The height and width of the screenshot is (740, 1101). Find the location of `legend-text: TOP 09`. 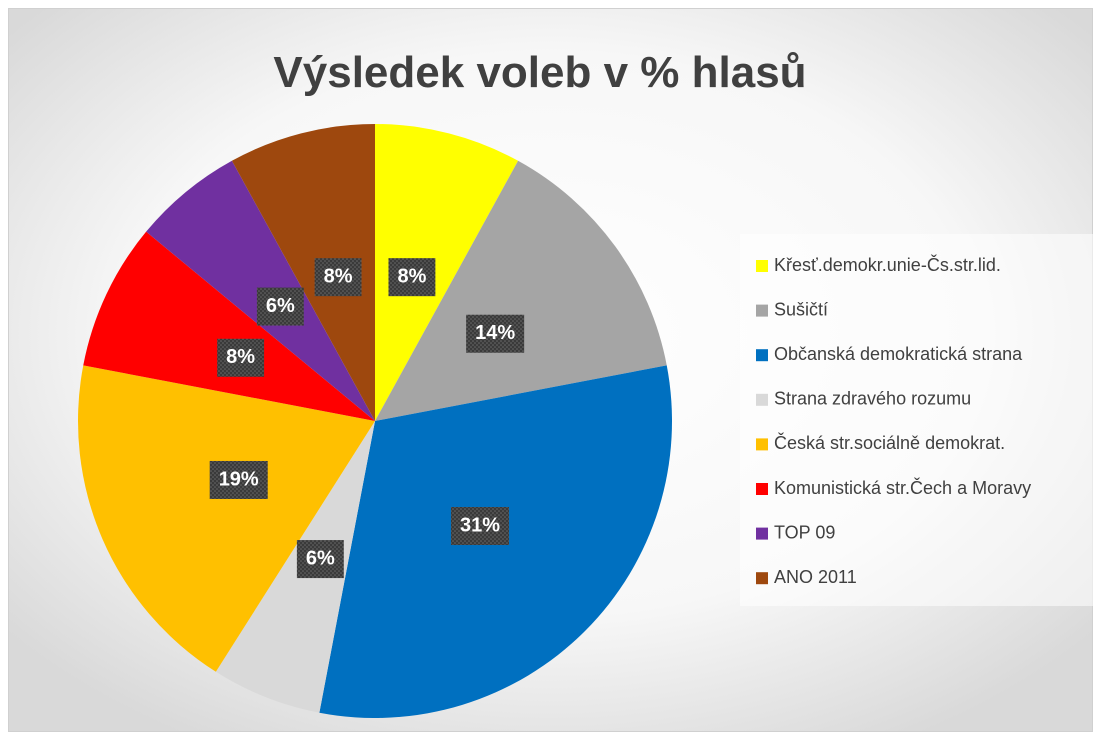

legend-text: TOP 09 is located at coordinates (804, 532).